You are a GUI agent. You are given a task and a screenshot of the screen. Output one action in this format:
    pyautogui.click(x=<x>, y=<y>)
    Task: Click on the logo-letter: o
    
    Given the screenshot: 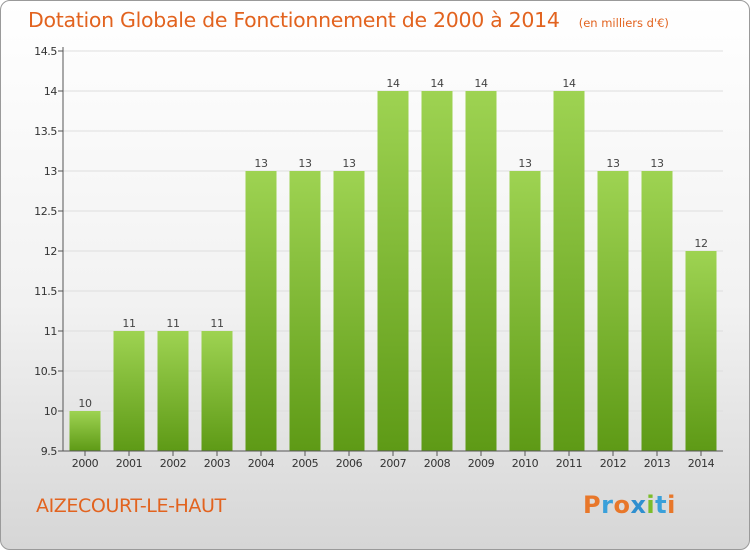 What is the action you would take?
    pyautogui.click(x=622, y=505)
    